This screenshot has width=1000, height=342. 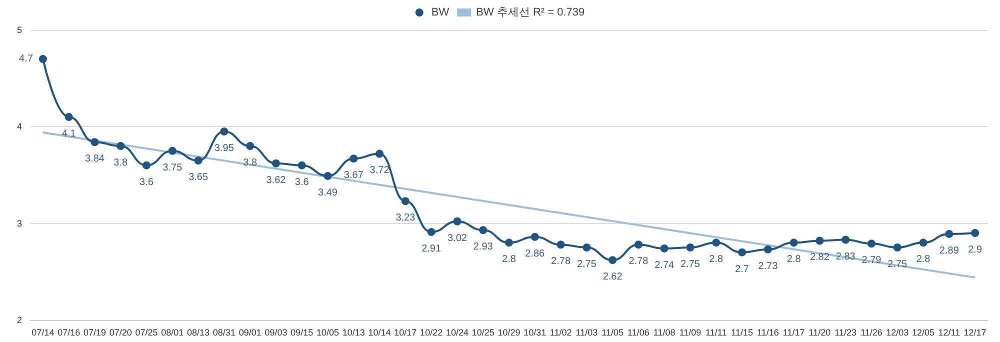 I want to click on data-label: 4.1, so click(x=69, y=134).